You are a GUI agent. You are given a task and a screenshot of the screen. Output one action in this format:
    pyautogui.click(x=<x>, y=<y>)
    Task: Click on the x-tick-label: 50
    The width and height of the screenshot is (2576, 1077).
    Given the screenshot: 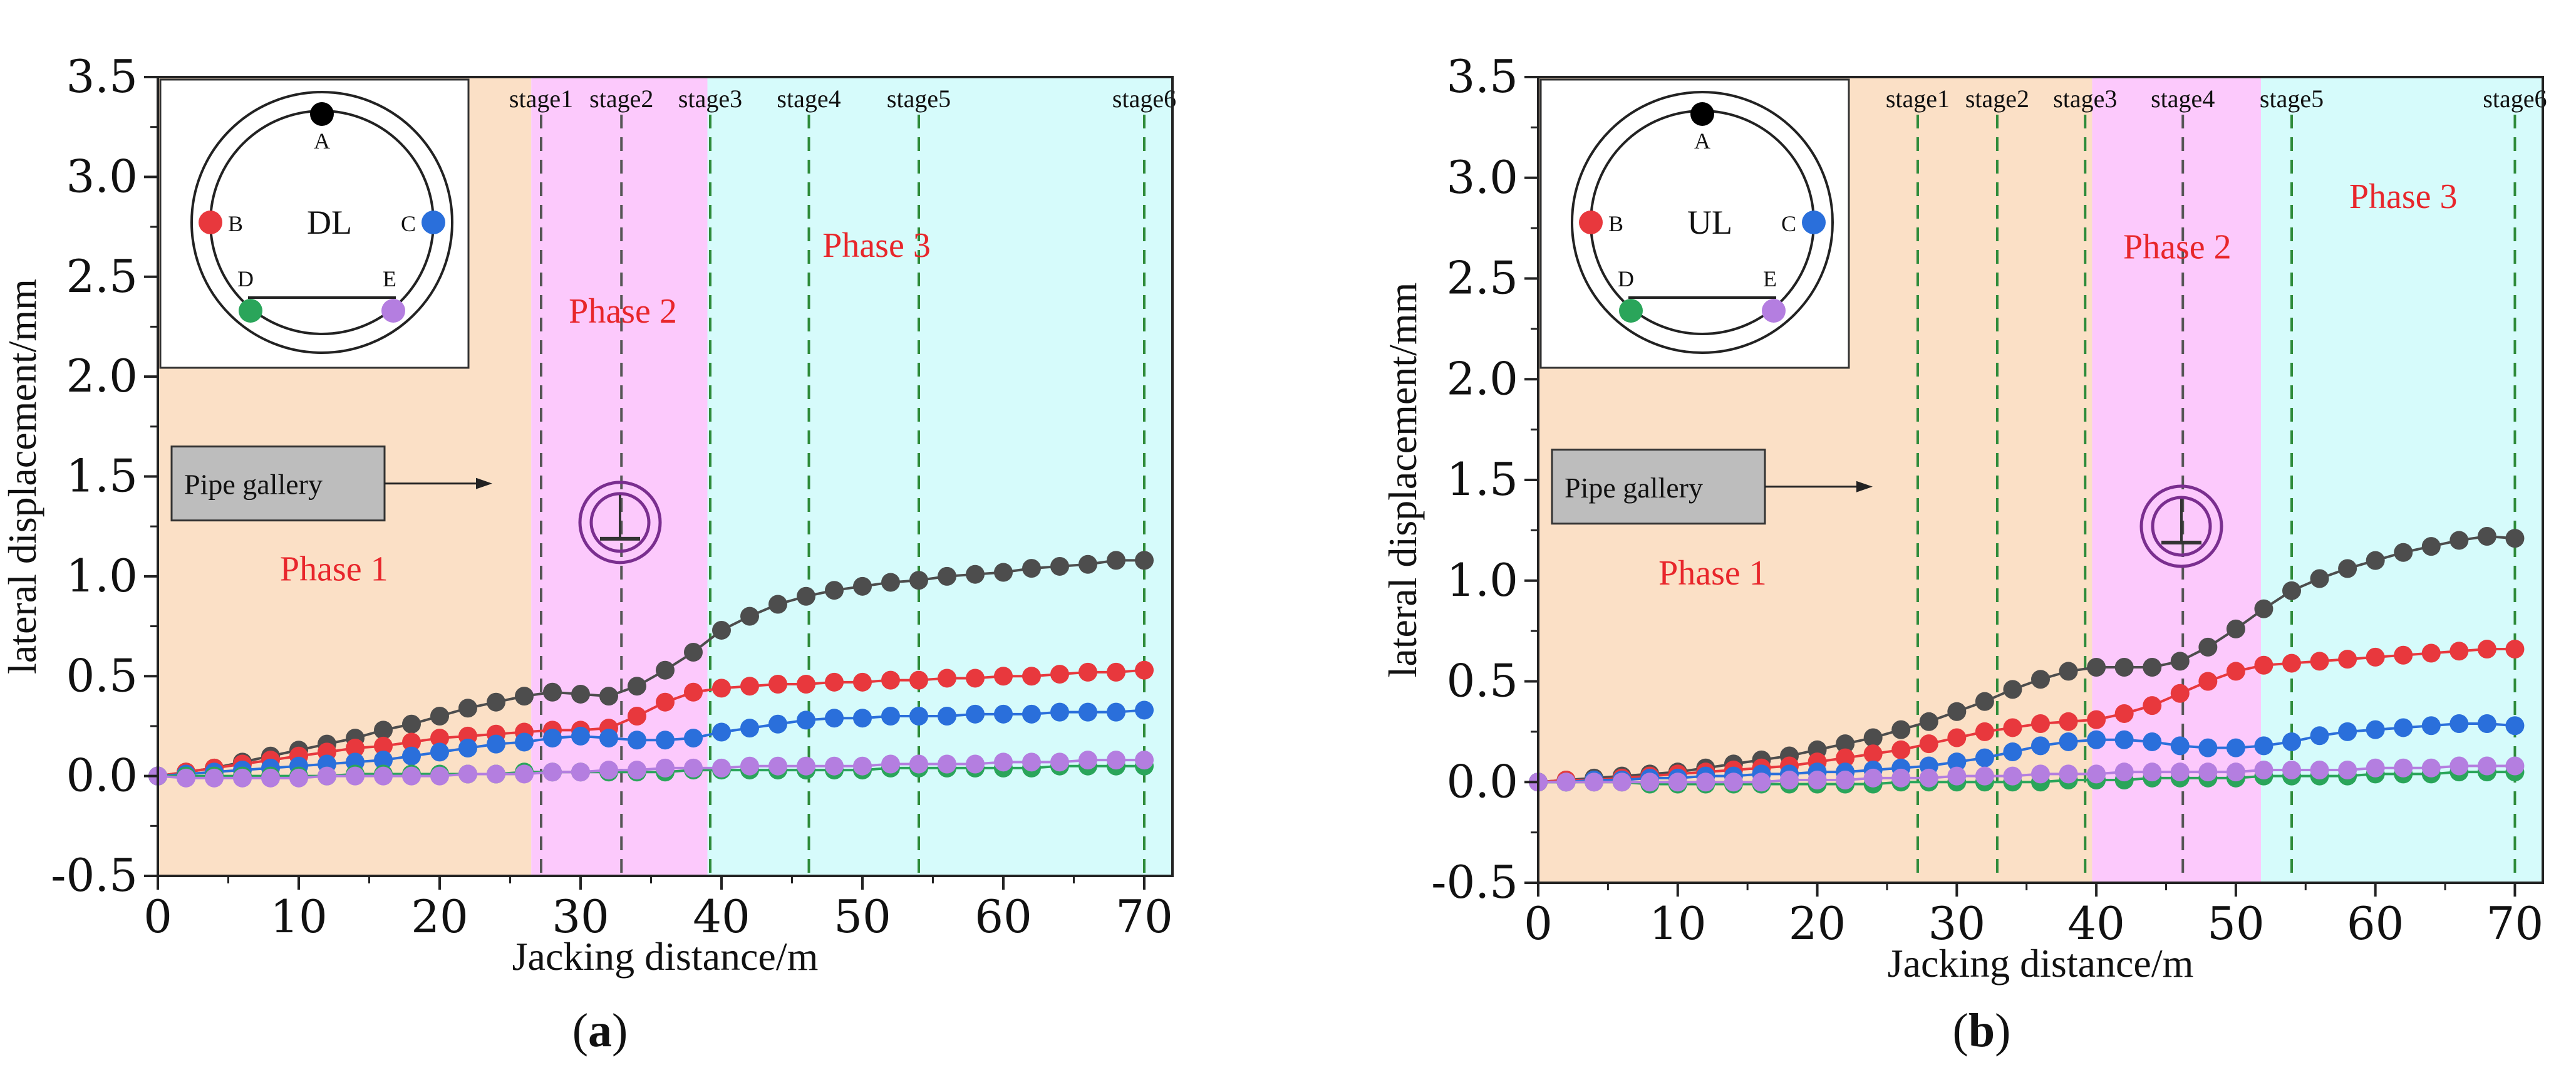 What is the action you would take?
    pyautogui.click(x=2236, y=923)
    